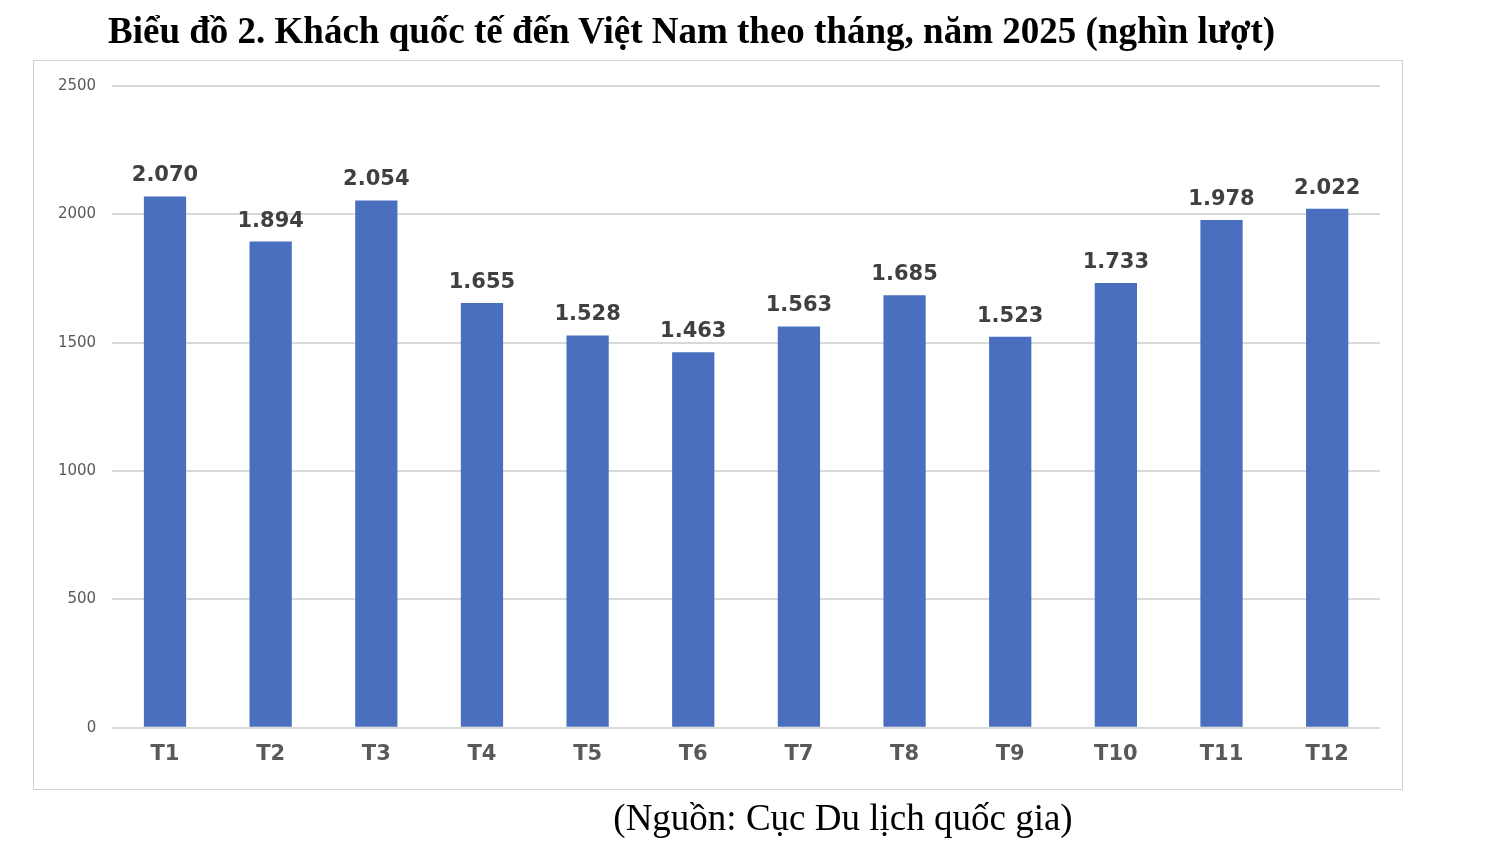 This screenshot has height=862, width=1500. What do you see at coordinates (376, 178) in the screenshot?
I see `data-label: 2.054` at bounding box center [376, 178].